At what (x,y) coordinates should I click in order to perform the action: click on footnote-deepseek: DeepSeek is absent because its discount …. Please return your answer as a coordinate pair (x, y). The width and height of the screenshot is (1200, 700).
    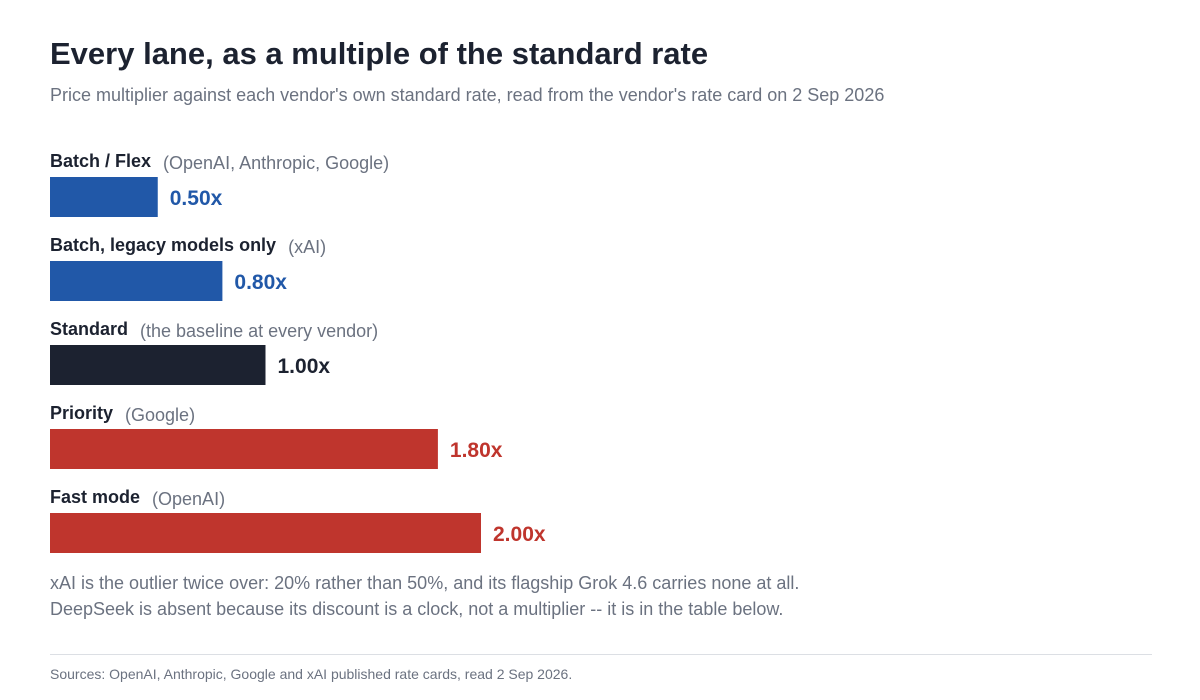
    Looking at the image, I should click on (417, 609).